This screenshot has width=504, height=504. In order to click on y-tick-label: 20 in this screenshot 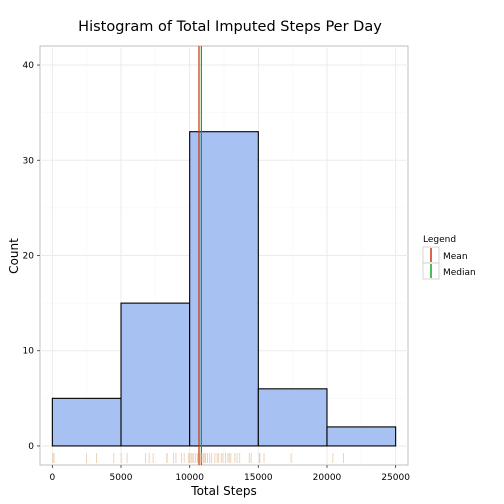, I will do `click(29, 257)`.